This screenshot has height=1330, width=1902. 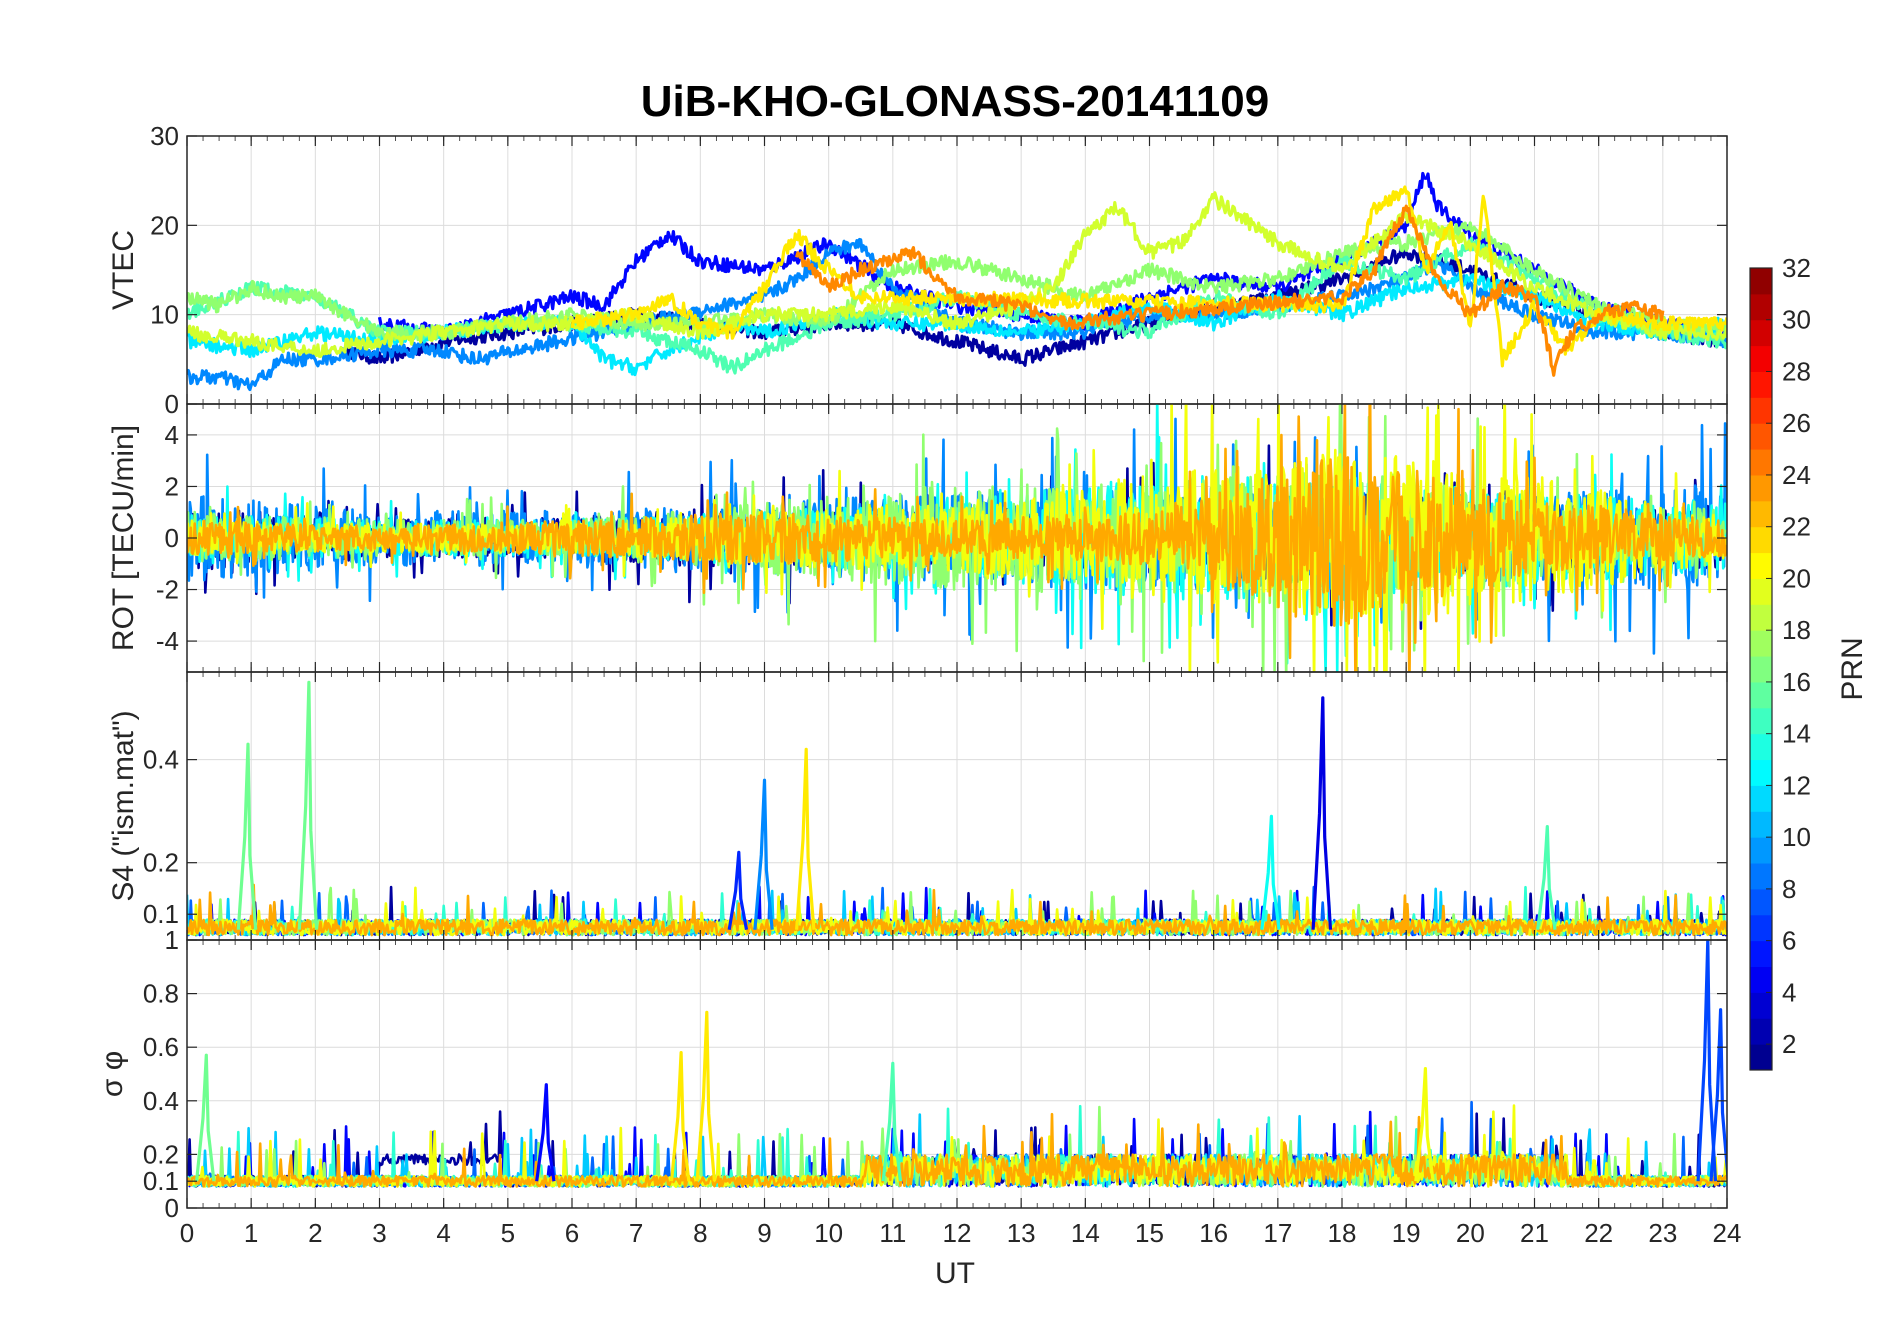 What do you see at coordinates (112, 1074) in the screenshot?
I see `y-axis-label: σ φ` at bounding box center [112, 1074].